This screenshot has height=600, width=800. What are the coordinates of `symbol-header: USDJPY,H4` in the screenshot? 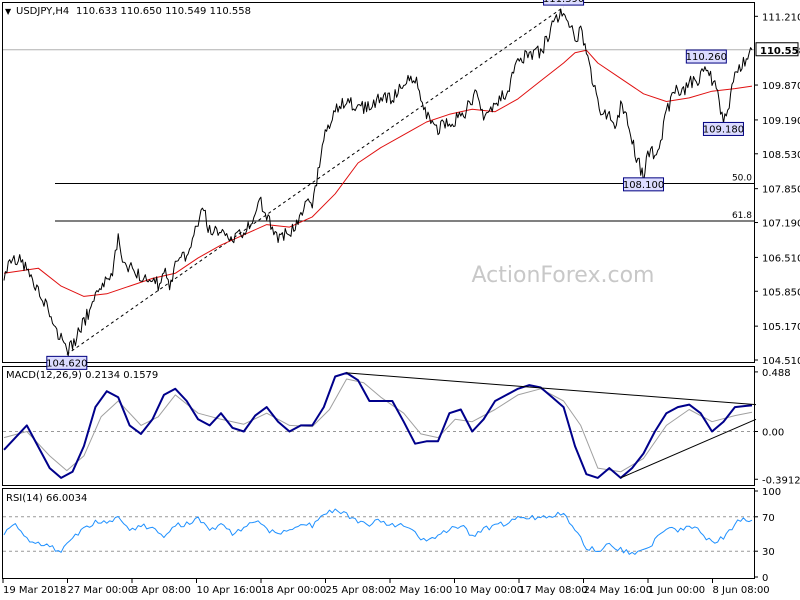 It's located at (42, 11).